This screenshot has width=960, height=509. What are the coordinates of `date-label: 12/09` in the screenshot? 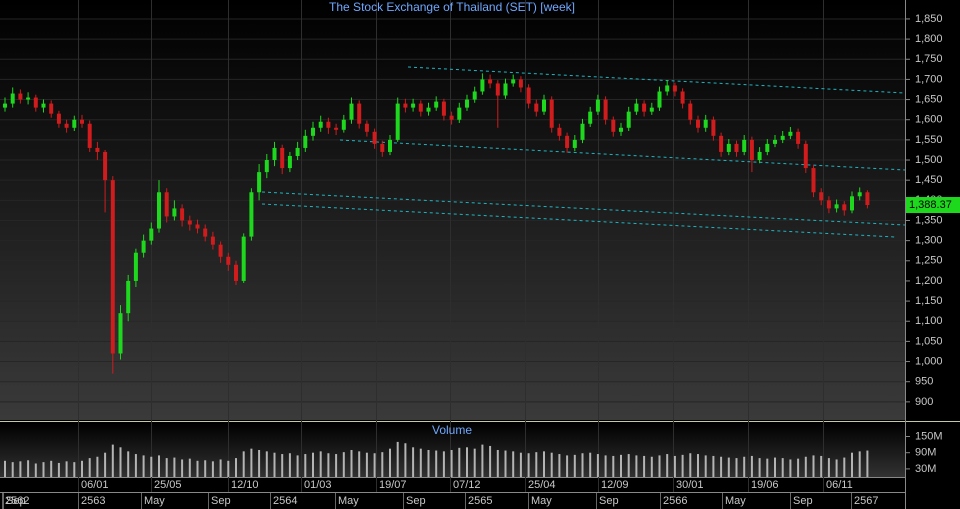 It's located at (615, 485).